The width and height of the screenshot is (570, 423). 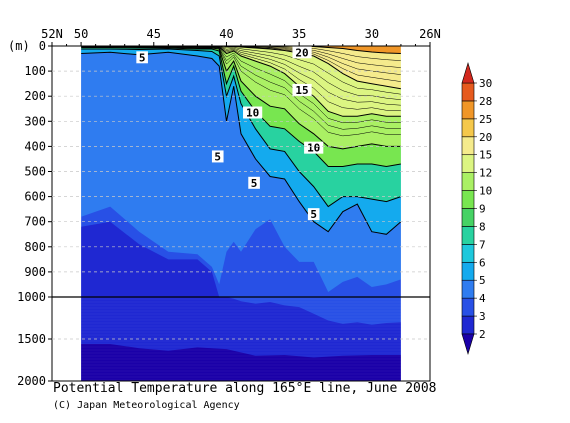 I want to click on colorbar-label: 4, so click(x=482, y=298).